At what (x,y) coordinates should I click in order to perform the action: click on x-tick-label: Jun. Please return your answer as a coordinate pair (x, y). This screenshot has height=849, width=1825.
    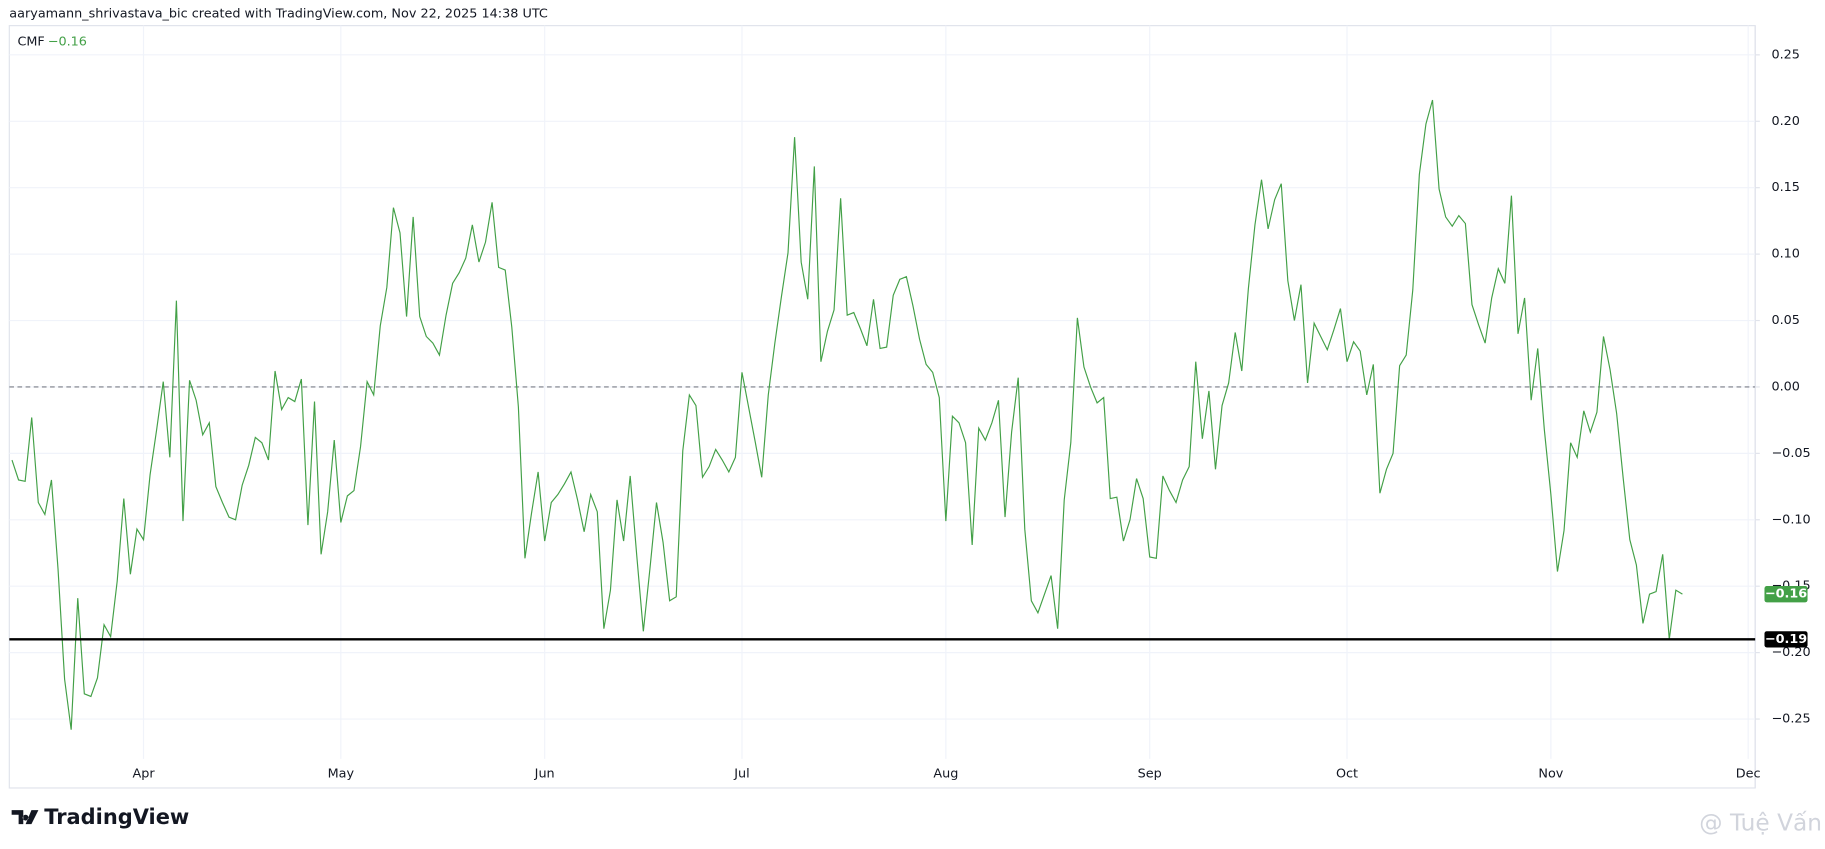
    Looking at the image, I should click on (544, 774).